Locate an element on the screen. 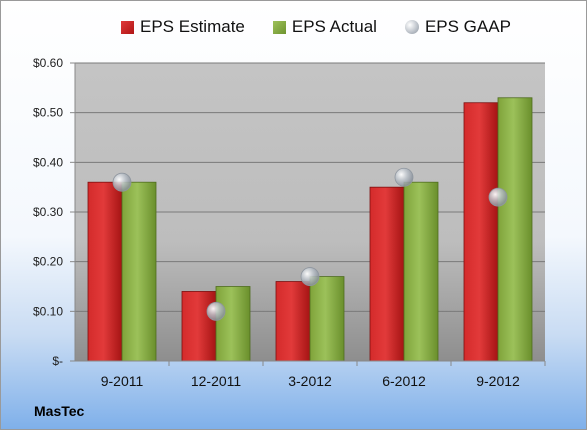 The height and width of the screenshot is (430, 587). actual-swatch is located at coordinates (279, 27).